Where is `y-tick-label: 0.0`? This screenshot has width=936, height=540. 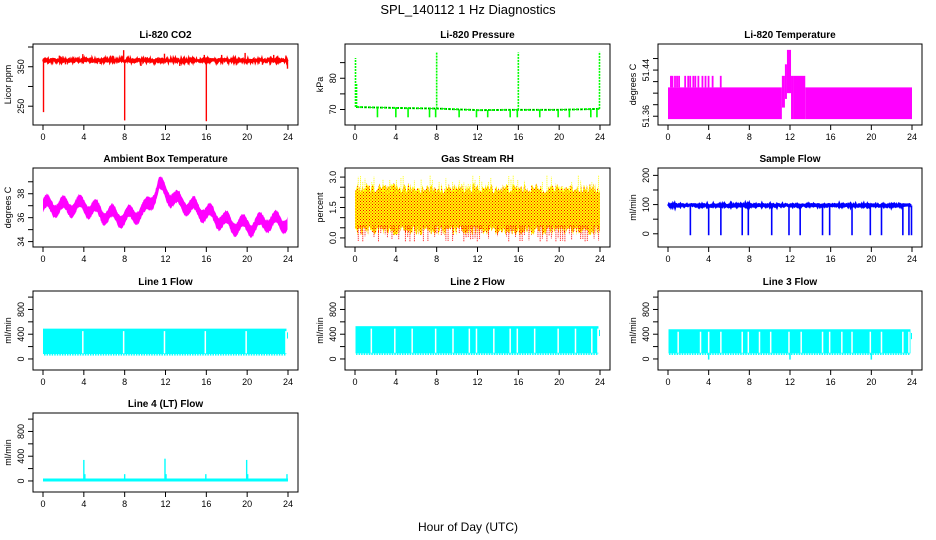 y-tick-label: 0.0 is located at coordinates (333, 238).